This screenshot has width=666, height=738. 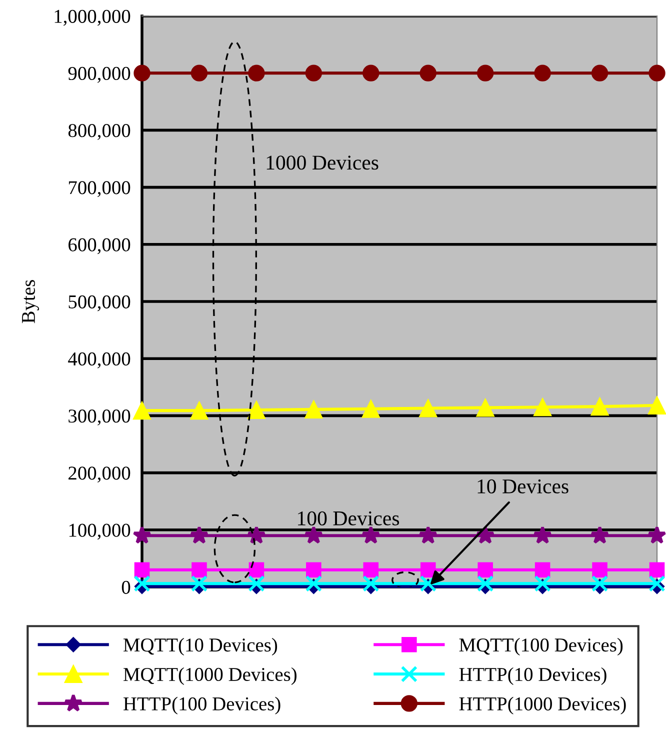 I want to click on legend-label: MQTT(10 Devices), so click(x=200, y=647).